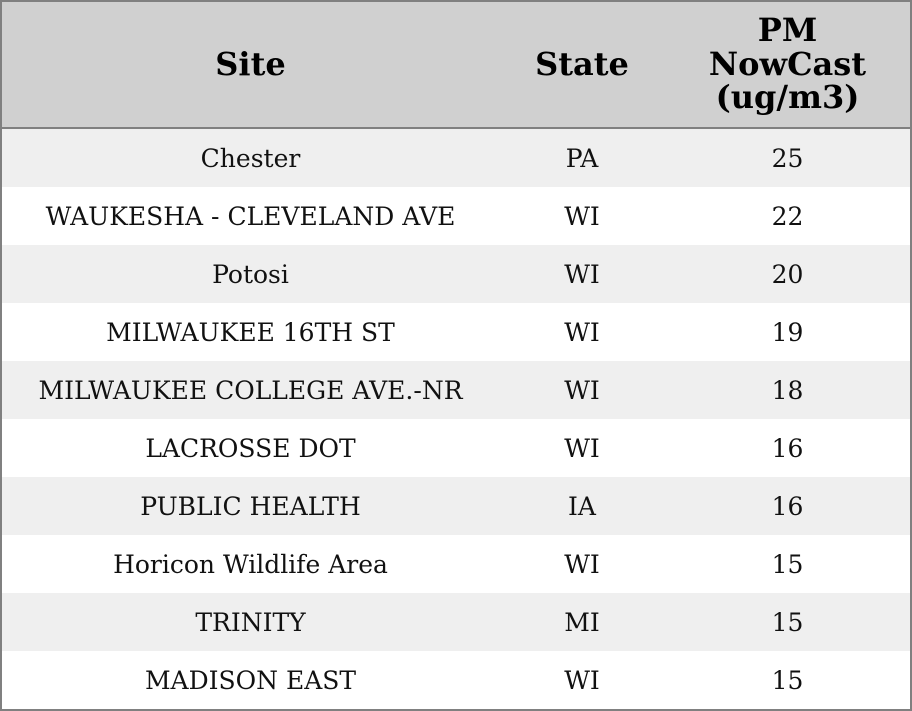 This screenshot has height=711, width=912. I want to click on header-cell: Site, so click(250, 65).